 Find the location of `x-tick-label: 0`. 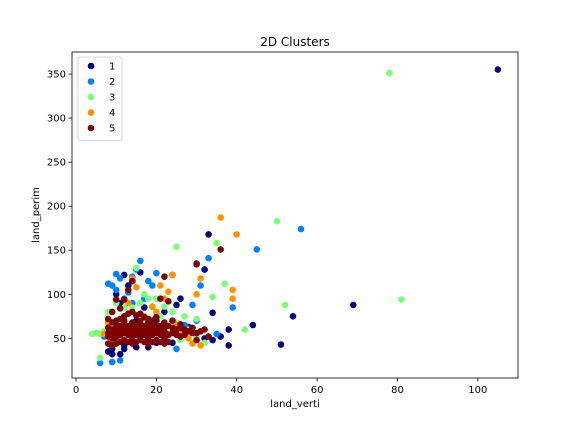

x-tick-label: 0 is located at coordinates (76, 390).